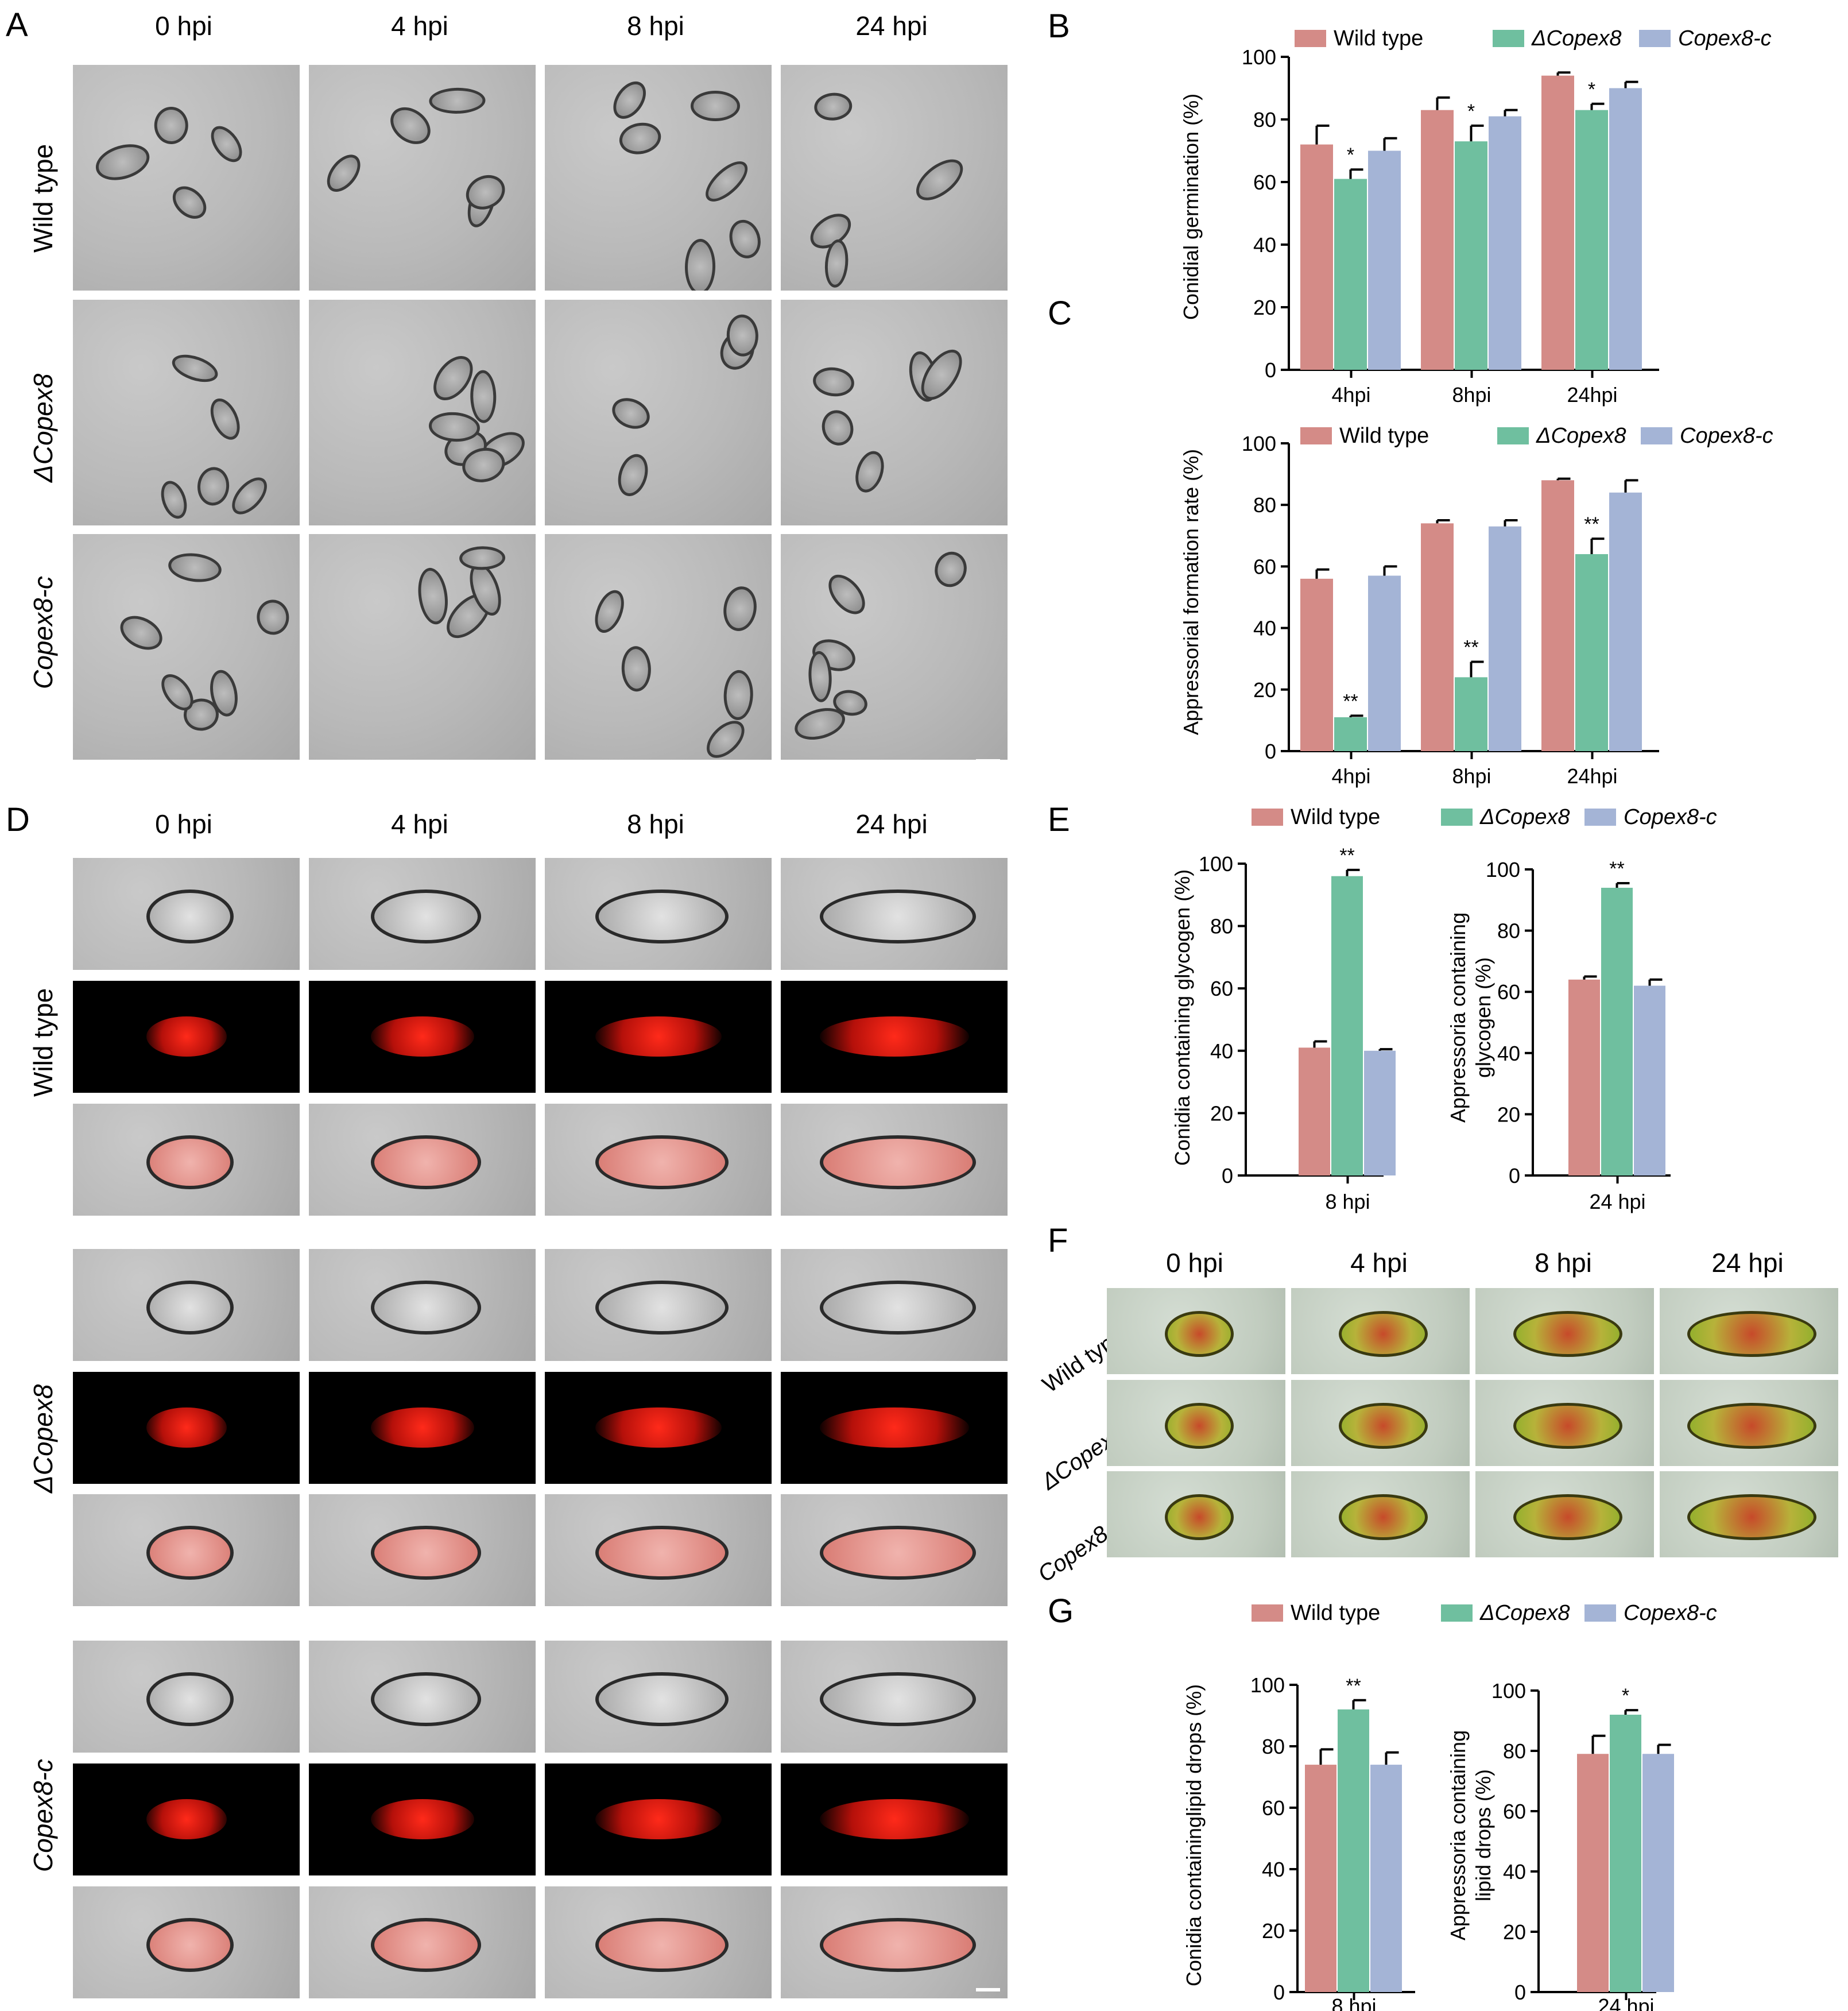 The height and width of the screenshot is (2011, 1848). Describe the element at coordinates (1458, 1835) in the screenshot. I see `y-axis-label: Appressoria containing` at that location.